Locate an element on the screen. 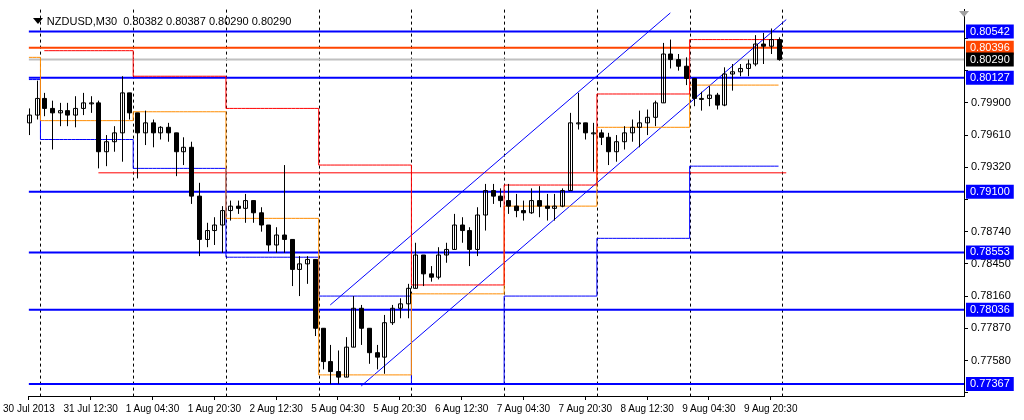  x-tick-label: 1 Aug 20:30 is located at coordinates (214, 408).